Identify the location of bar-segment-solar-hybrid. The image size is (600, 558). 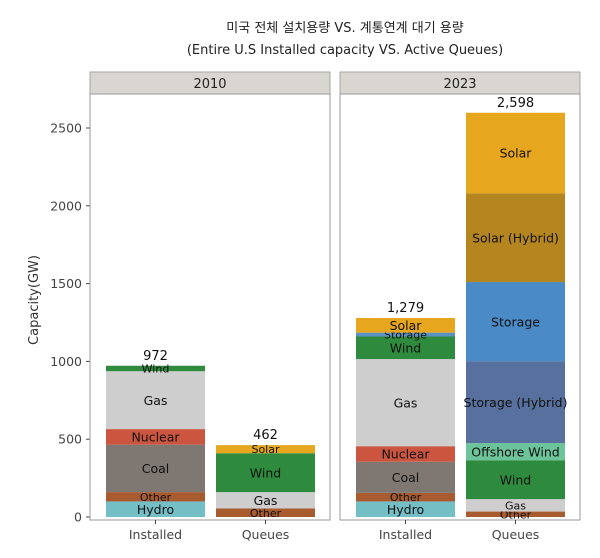
(515, 238).